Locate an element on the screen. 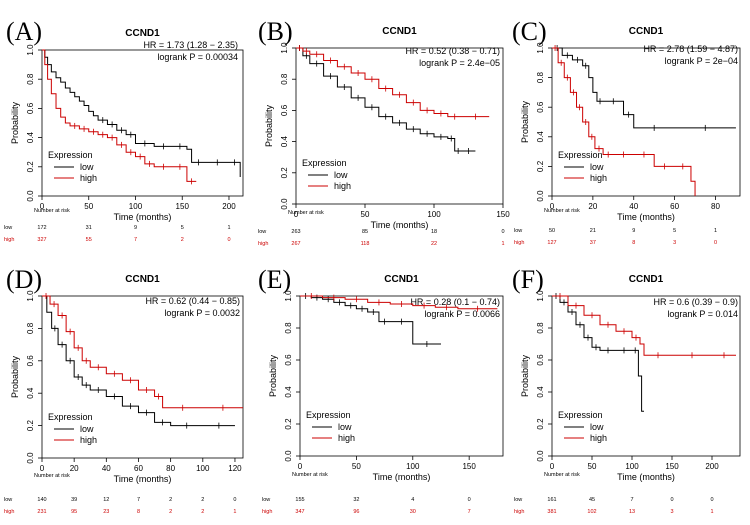 Image resolution: width=750 pixels, height=525 pixels. risk-count-high: 231 is located at coordinates (41, 512).